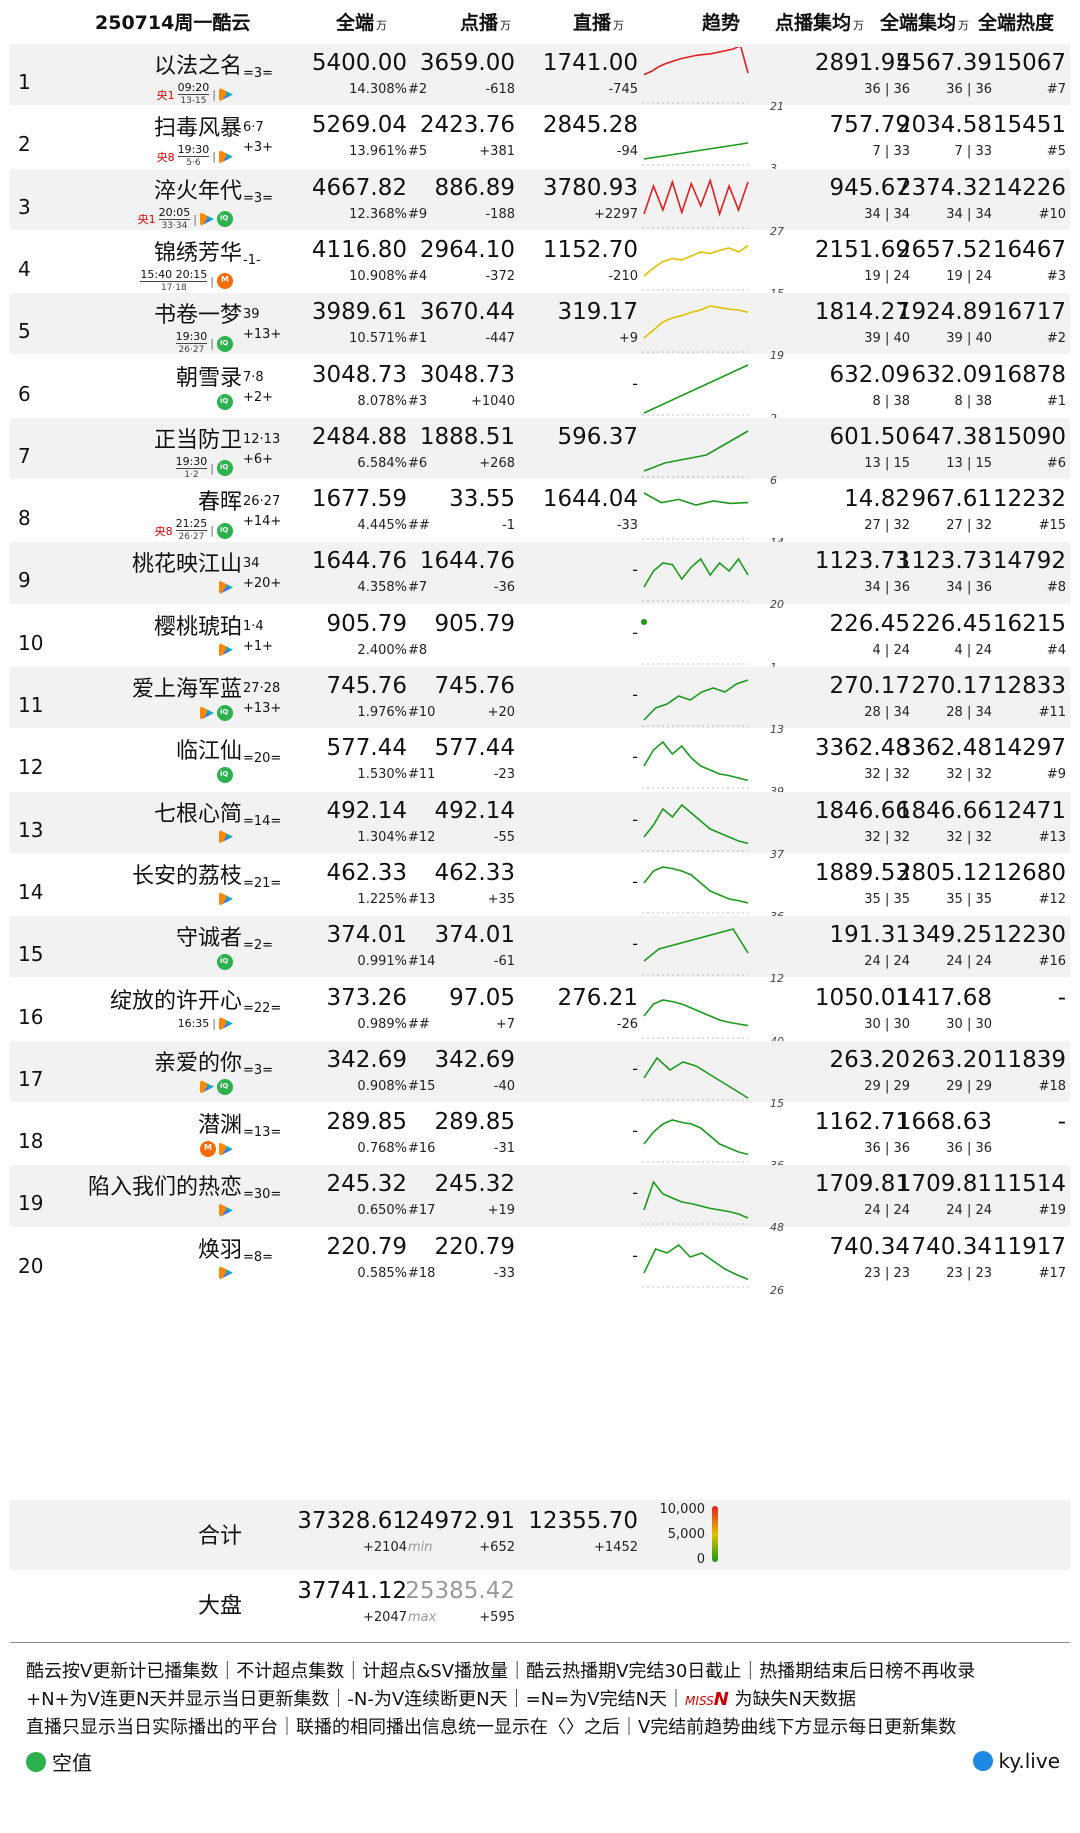 This screenshot has width=1080, height=1833. What do you see at coordinates (366, 1246) in the screenshot?
I see `total-value: 220.79` at bounding box center [366, 1246].